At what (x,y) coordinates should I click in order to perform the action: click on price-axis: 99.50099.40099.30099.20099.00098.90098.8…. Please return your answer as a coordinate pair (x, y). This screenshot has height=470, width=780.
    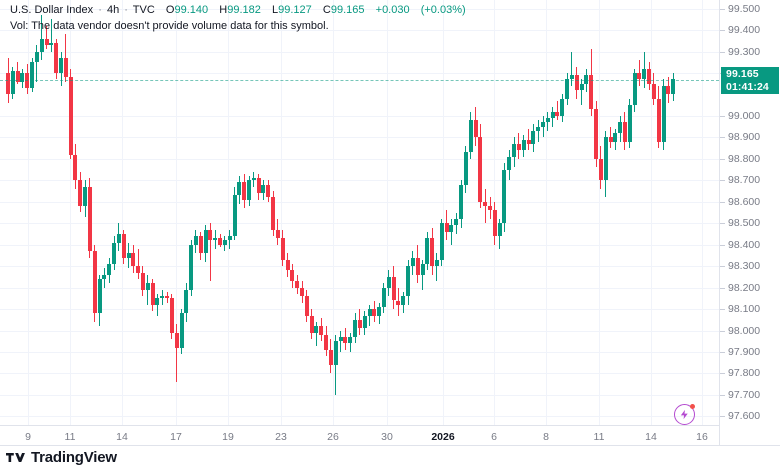
    Looking at the image, I should click on (749, 222).